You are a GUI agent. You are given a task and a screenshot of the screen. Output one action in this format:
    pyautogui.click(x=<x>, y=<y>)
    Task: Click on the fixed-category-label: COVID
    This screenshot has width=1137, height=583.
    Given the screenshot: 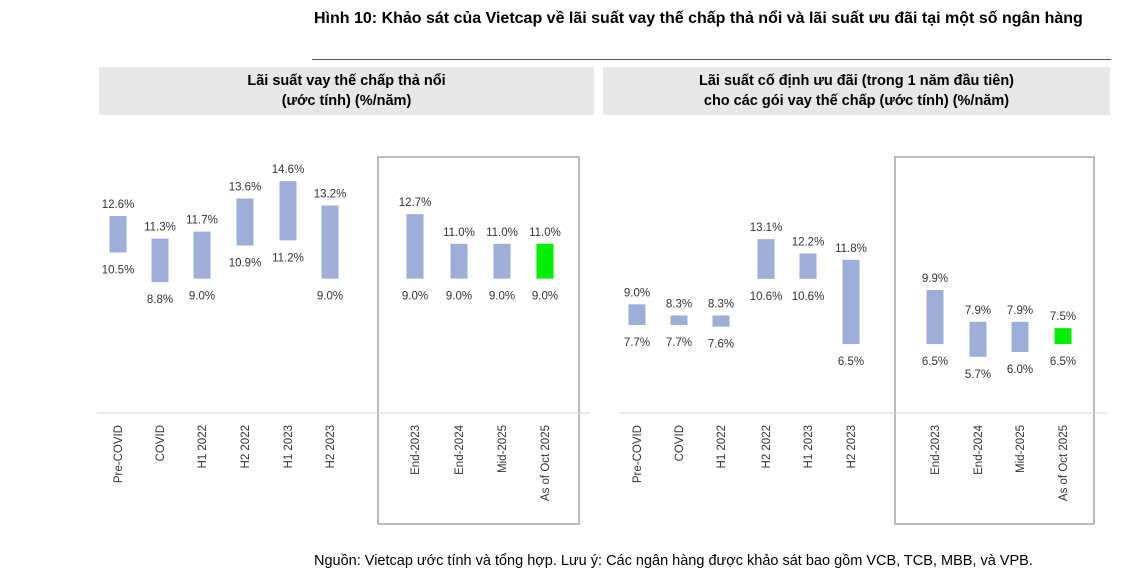 What is the action you would take?
    pyautogui.click(x=680, y=443)
    